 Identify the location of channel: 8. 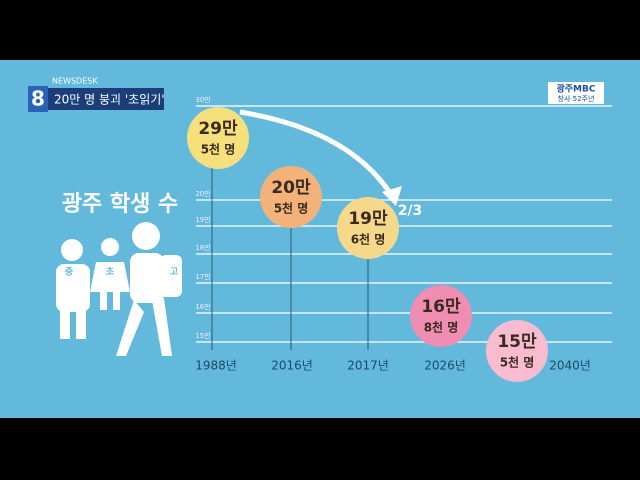
(38, 99).